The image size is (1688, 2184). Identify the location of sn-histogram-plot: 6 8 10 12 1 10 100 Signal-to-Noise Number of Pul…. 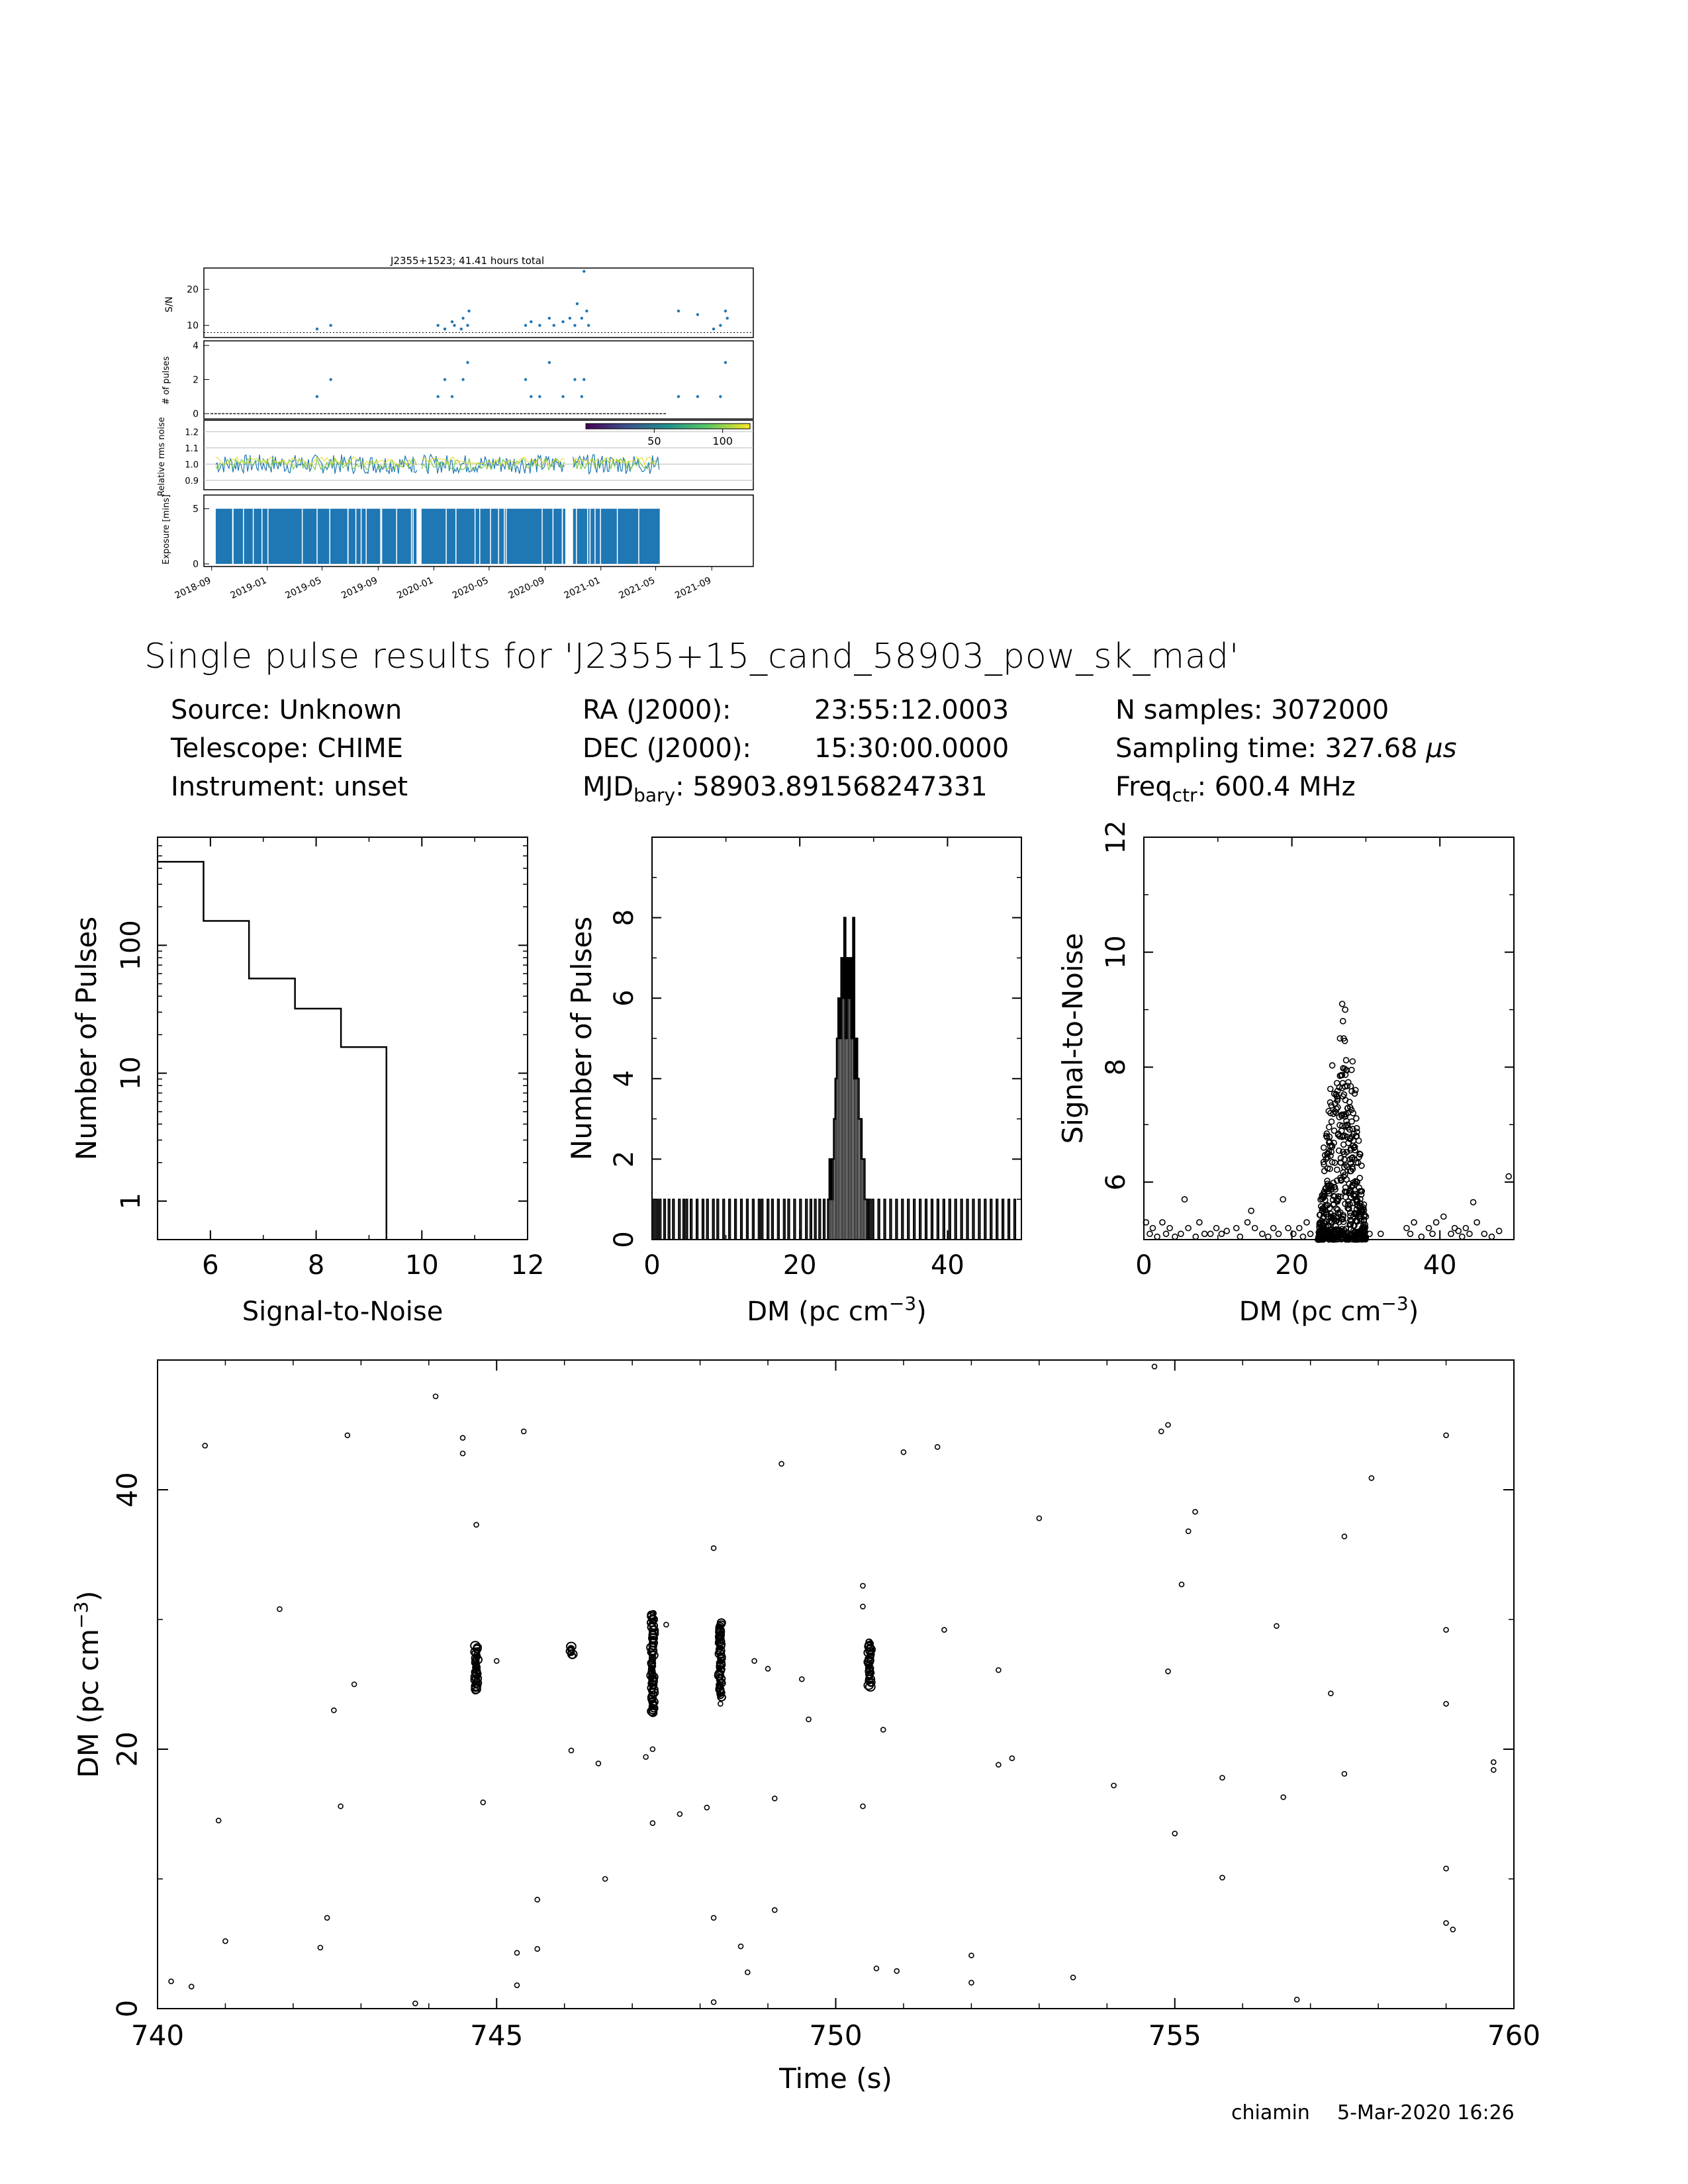
(307, 1082).